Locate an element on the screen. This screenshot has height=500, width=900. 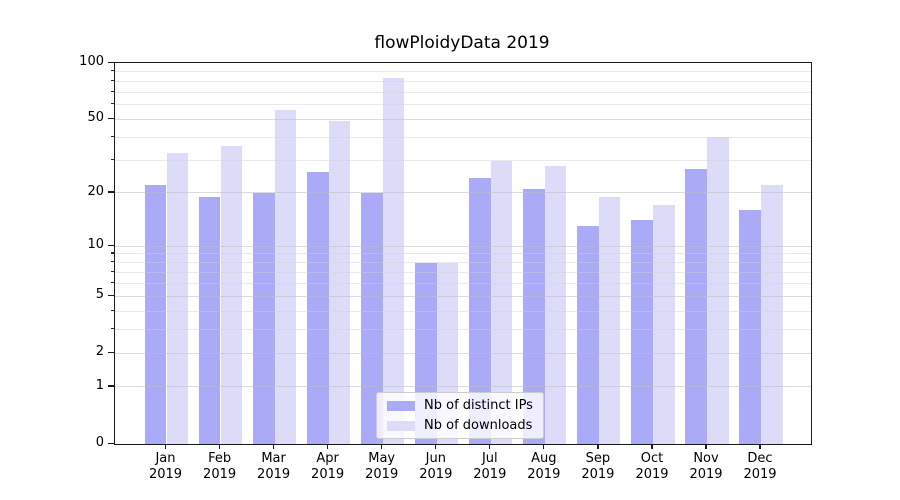
x-tick-label-jun: Jun 2019 is located at coordinates (436, 466).